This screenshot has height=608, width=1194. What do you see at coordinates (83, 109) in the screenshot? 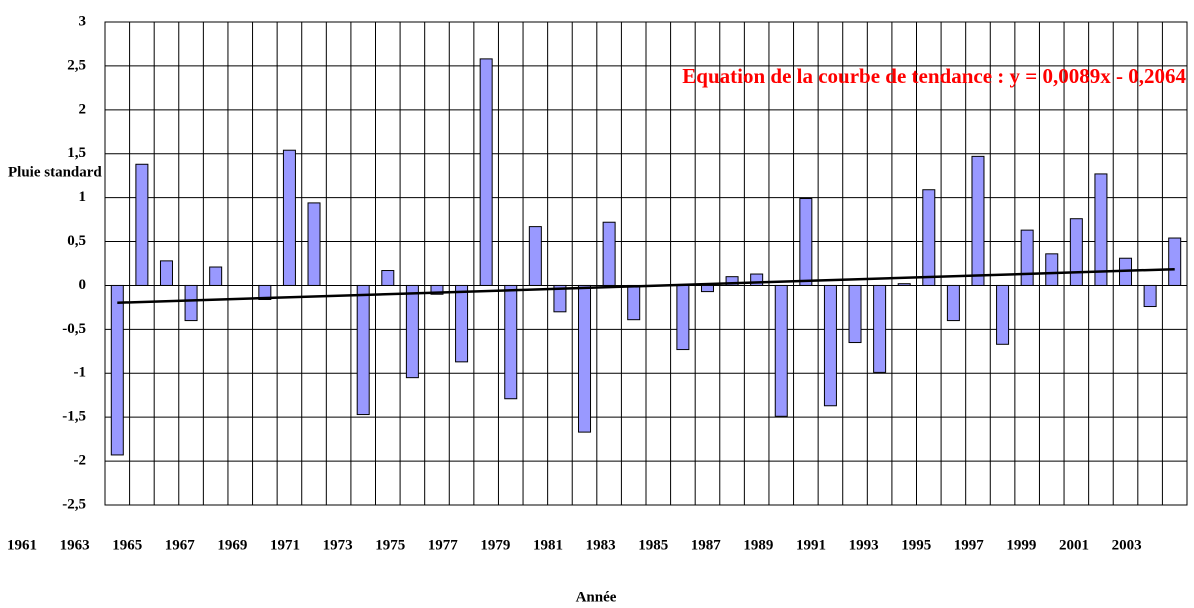
I see `y-tick-label: 2` at bounding box center [83, 109].